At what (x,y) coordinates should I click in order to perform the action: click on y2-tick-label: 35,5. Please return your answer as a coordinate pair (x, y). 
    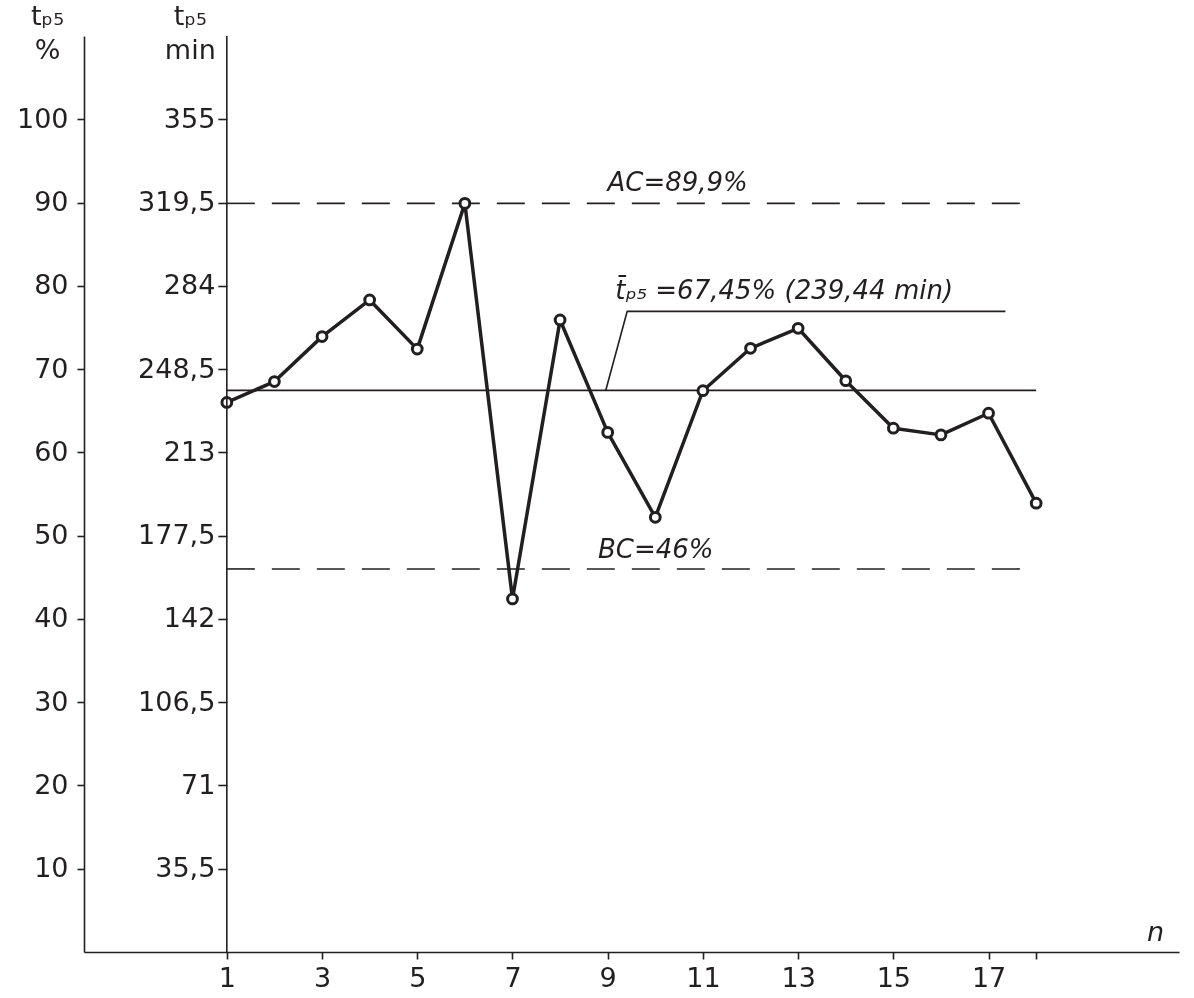
    Looking at the image, I should click on (185, 868).